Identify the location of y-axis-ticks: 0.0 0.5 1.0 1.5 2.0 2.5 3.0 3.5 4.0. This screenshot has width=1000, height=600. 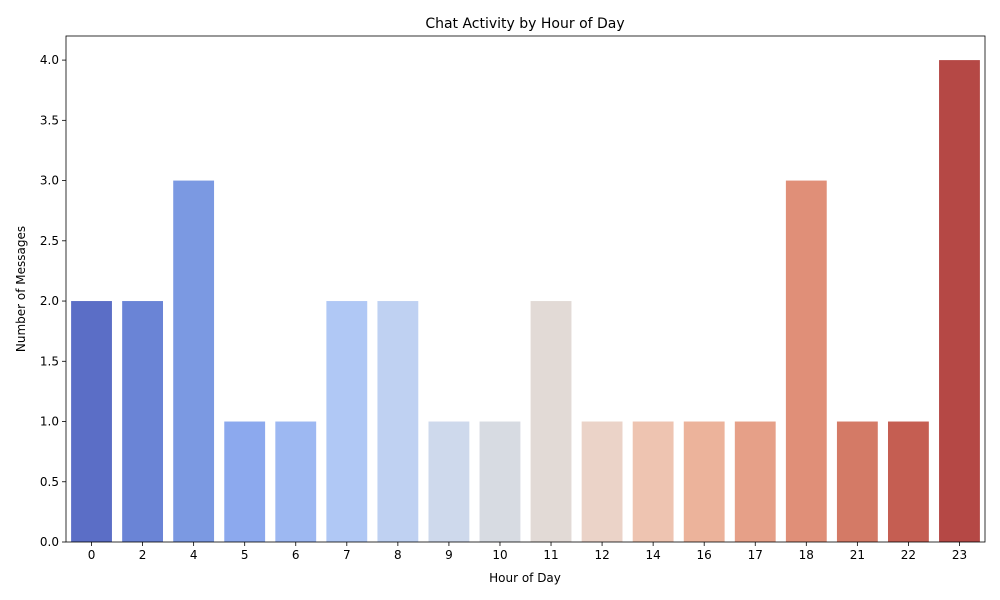
(53, 301).